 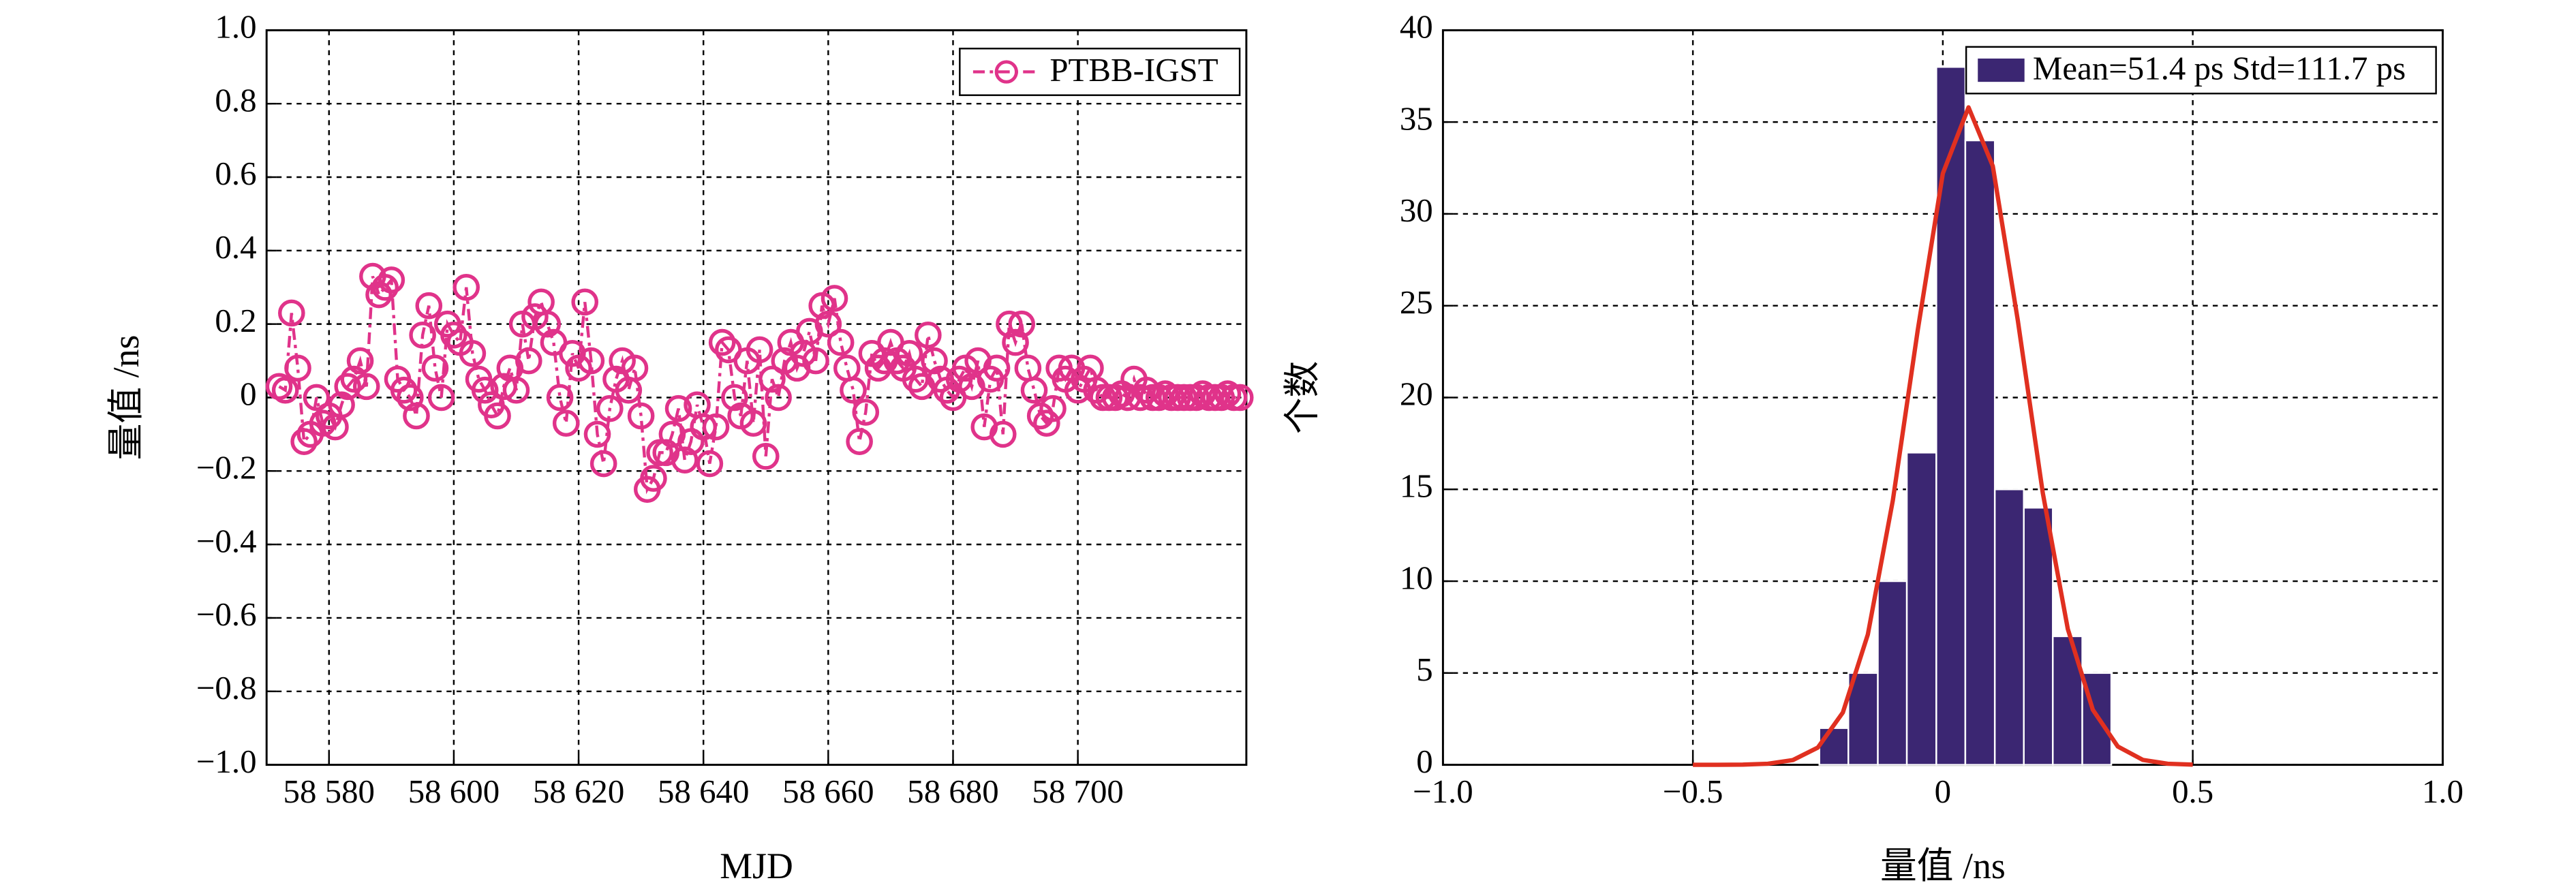 What do you see at coordinates (703, 791) in the screenshot?
I see `x-tick-label: 58 640` at bounding box center [703, 791].